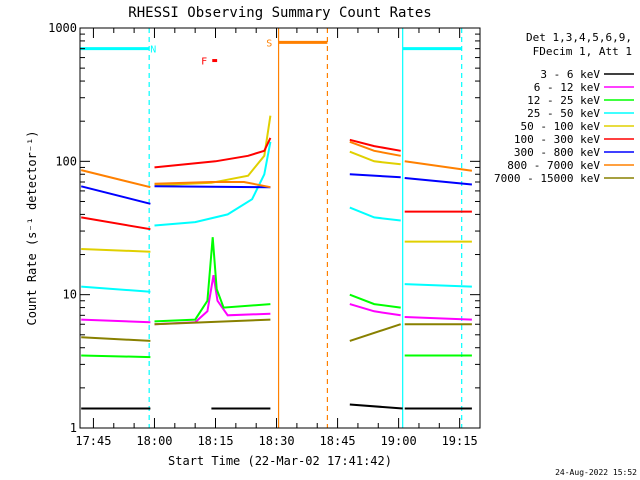 The image size is (640, 480). What do you see at coordinates (567, 87) in the screenshot?
I see `legend-label: 6 - 12 keV` at bounding box center [567, 87].